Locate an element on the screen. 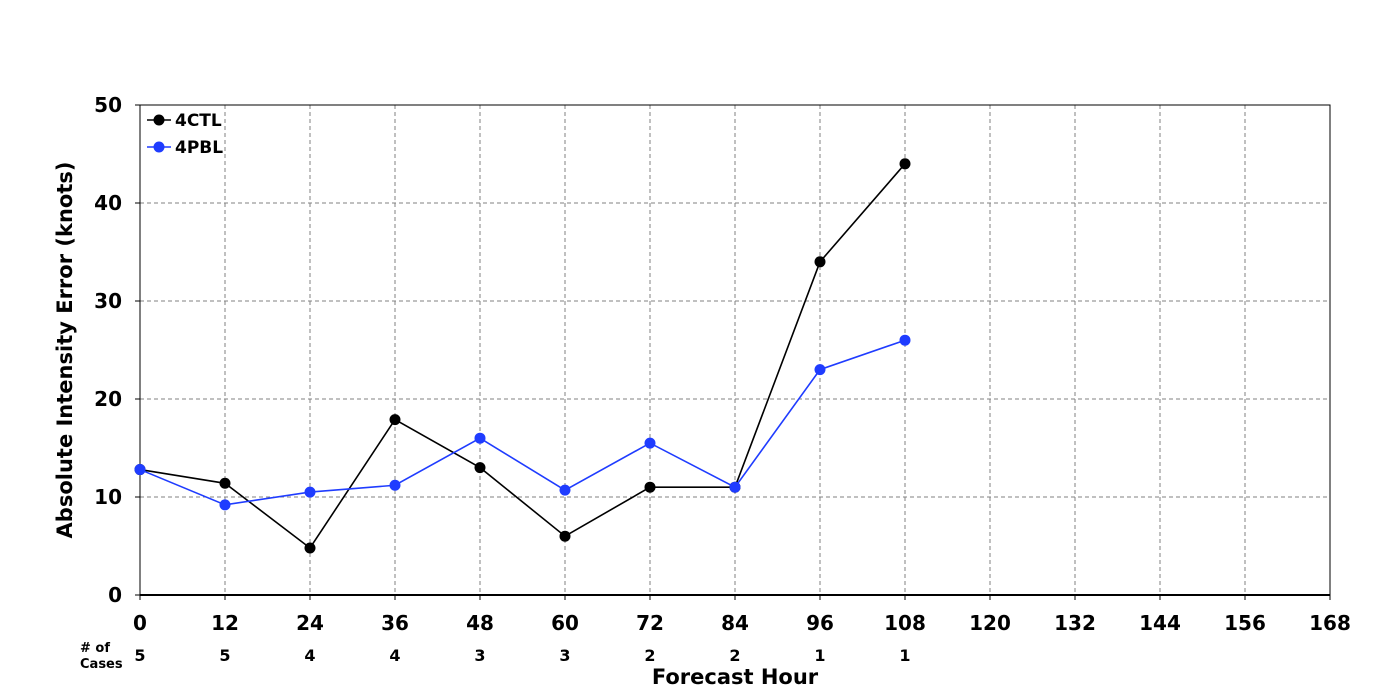 The width and height of the screenshot is (1400, 700). y-tick-label: 50 is located at coordinates (108, 105).